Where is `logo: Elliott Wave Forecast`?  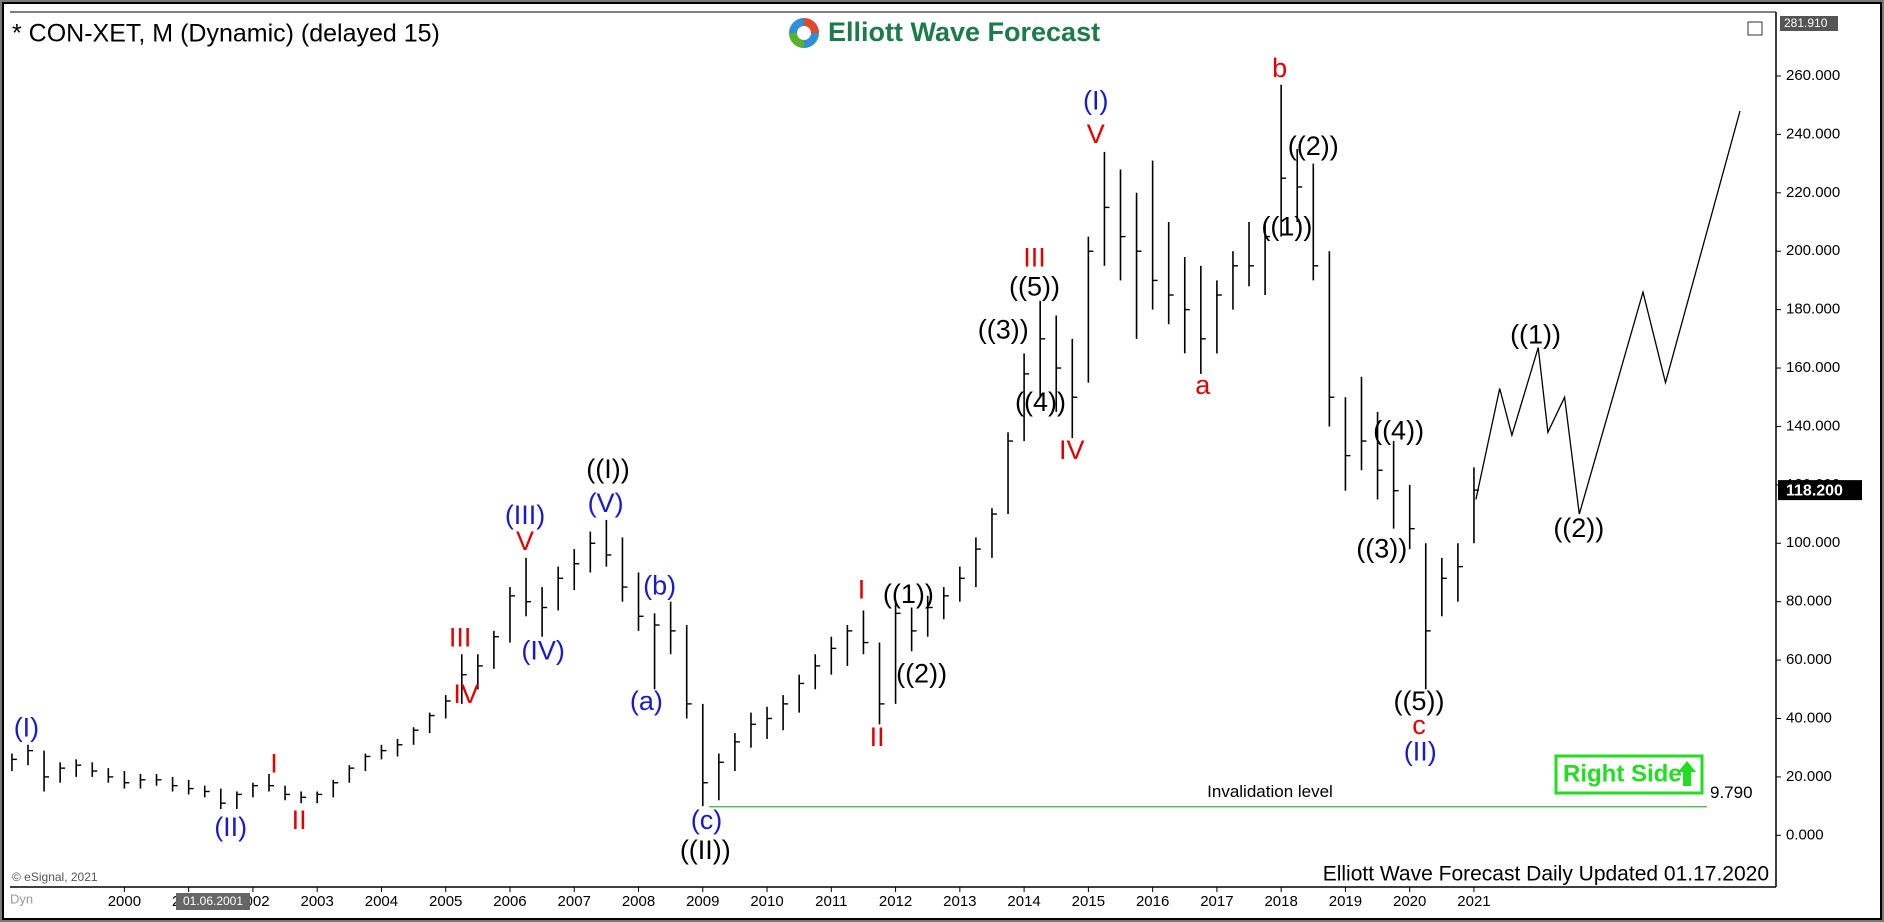
logo: Elliott Wave Forecast is located at coordinates (944, 32).